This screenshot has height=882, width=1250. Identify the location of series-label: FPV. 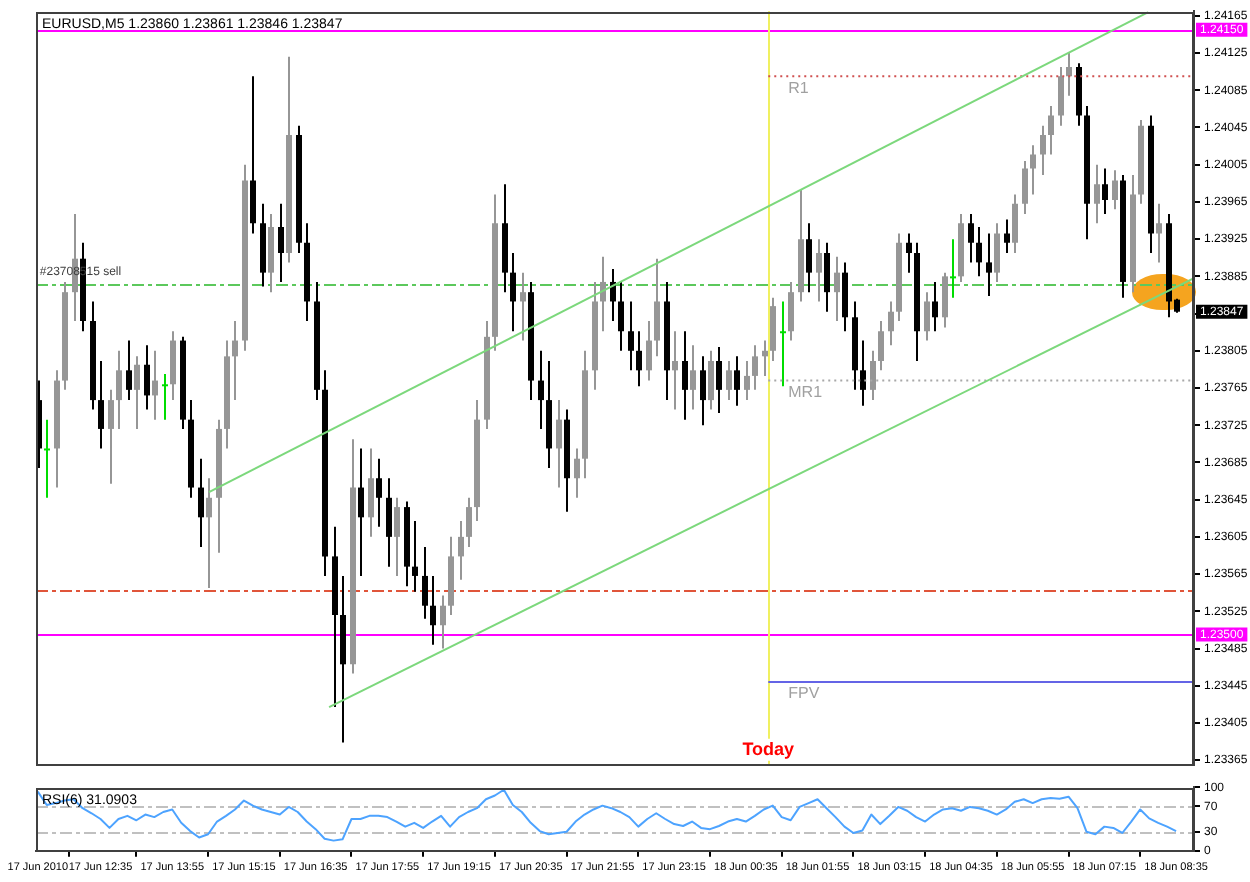
(804, 693).